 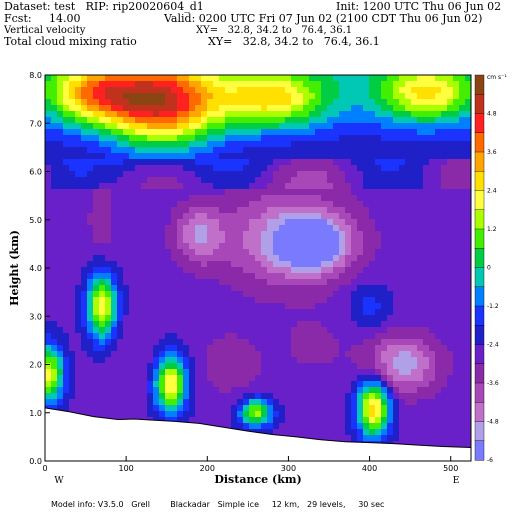 I want to click on terrain-mask, so click(x=258, y=434).